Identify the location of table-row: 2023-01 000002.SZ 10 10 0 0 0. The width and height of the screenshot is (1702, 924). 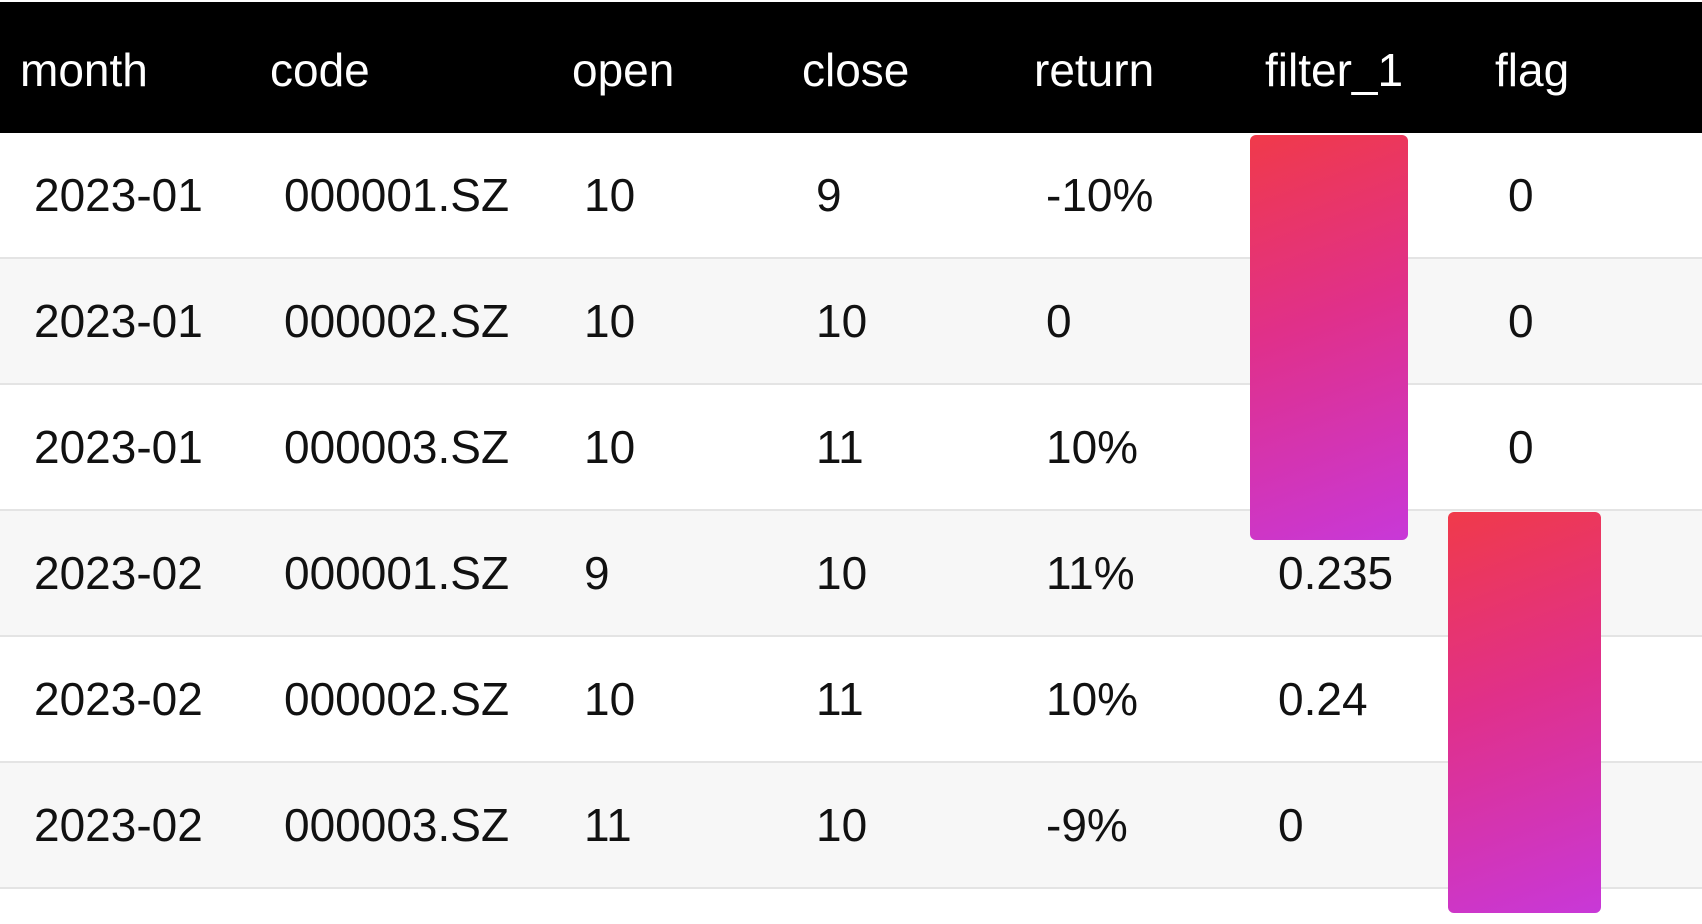
(851, 322).